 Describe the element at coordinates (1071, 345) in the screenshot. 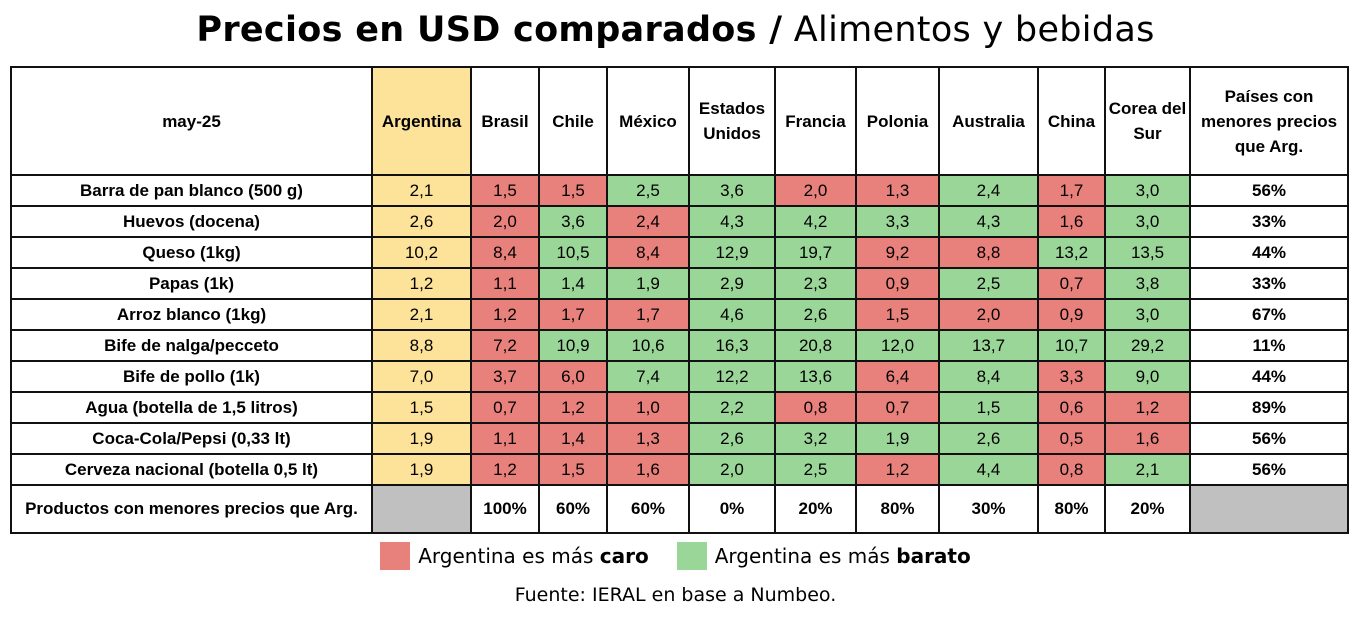

I see `price-cell: 10,7` at that location.